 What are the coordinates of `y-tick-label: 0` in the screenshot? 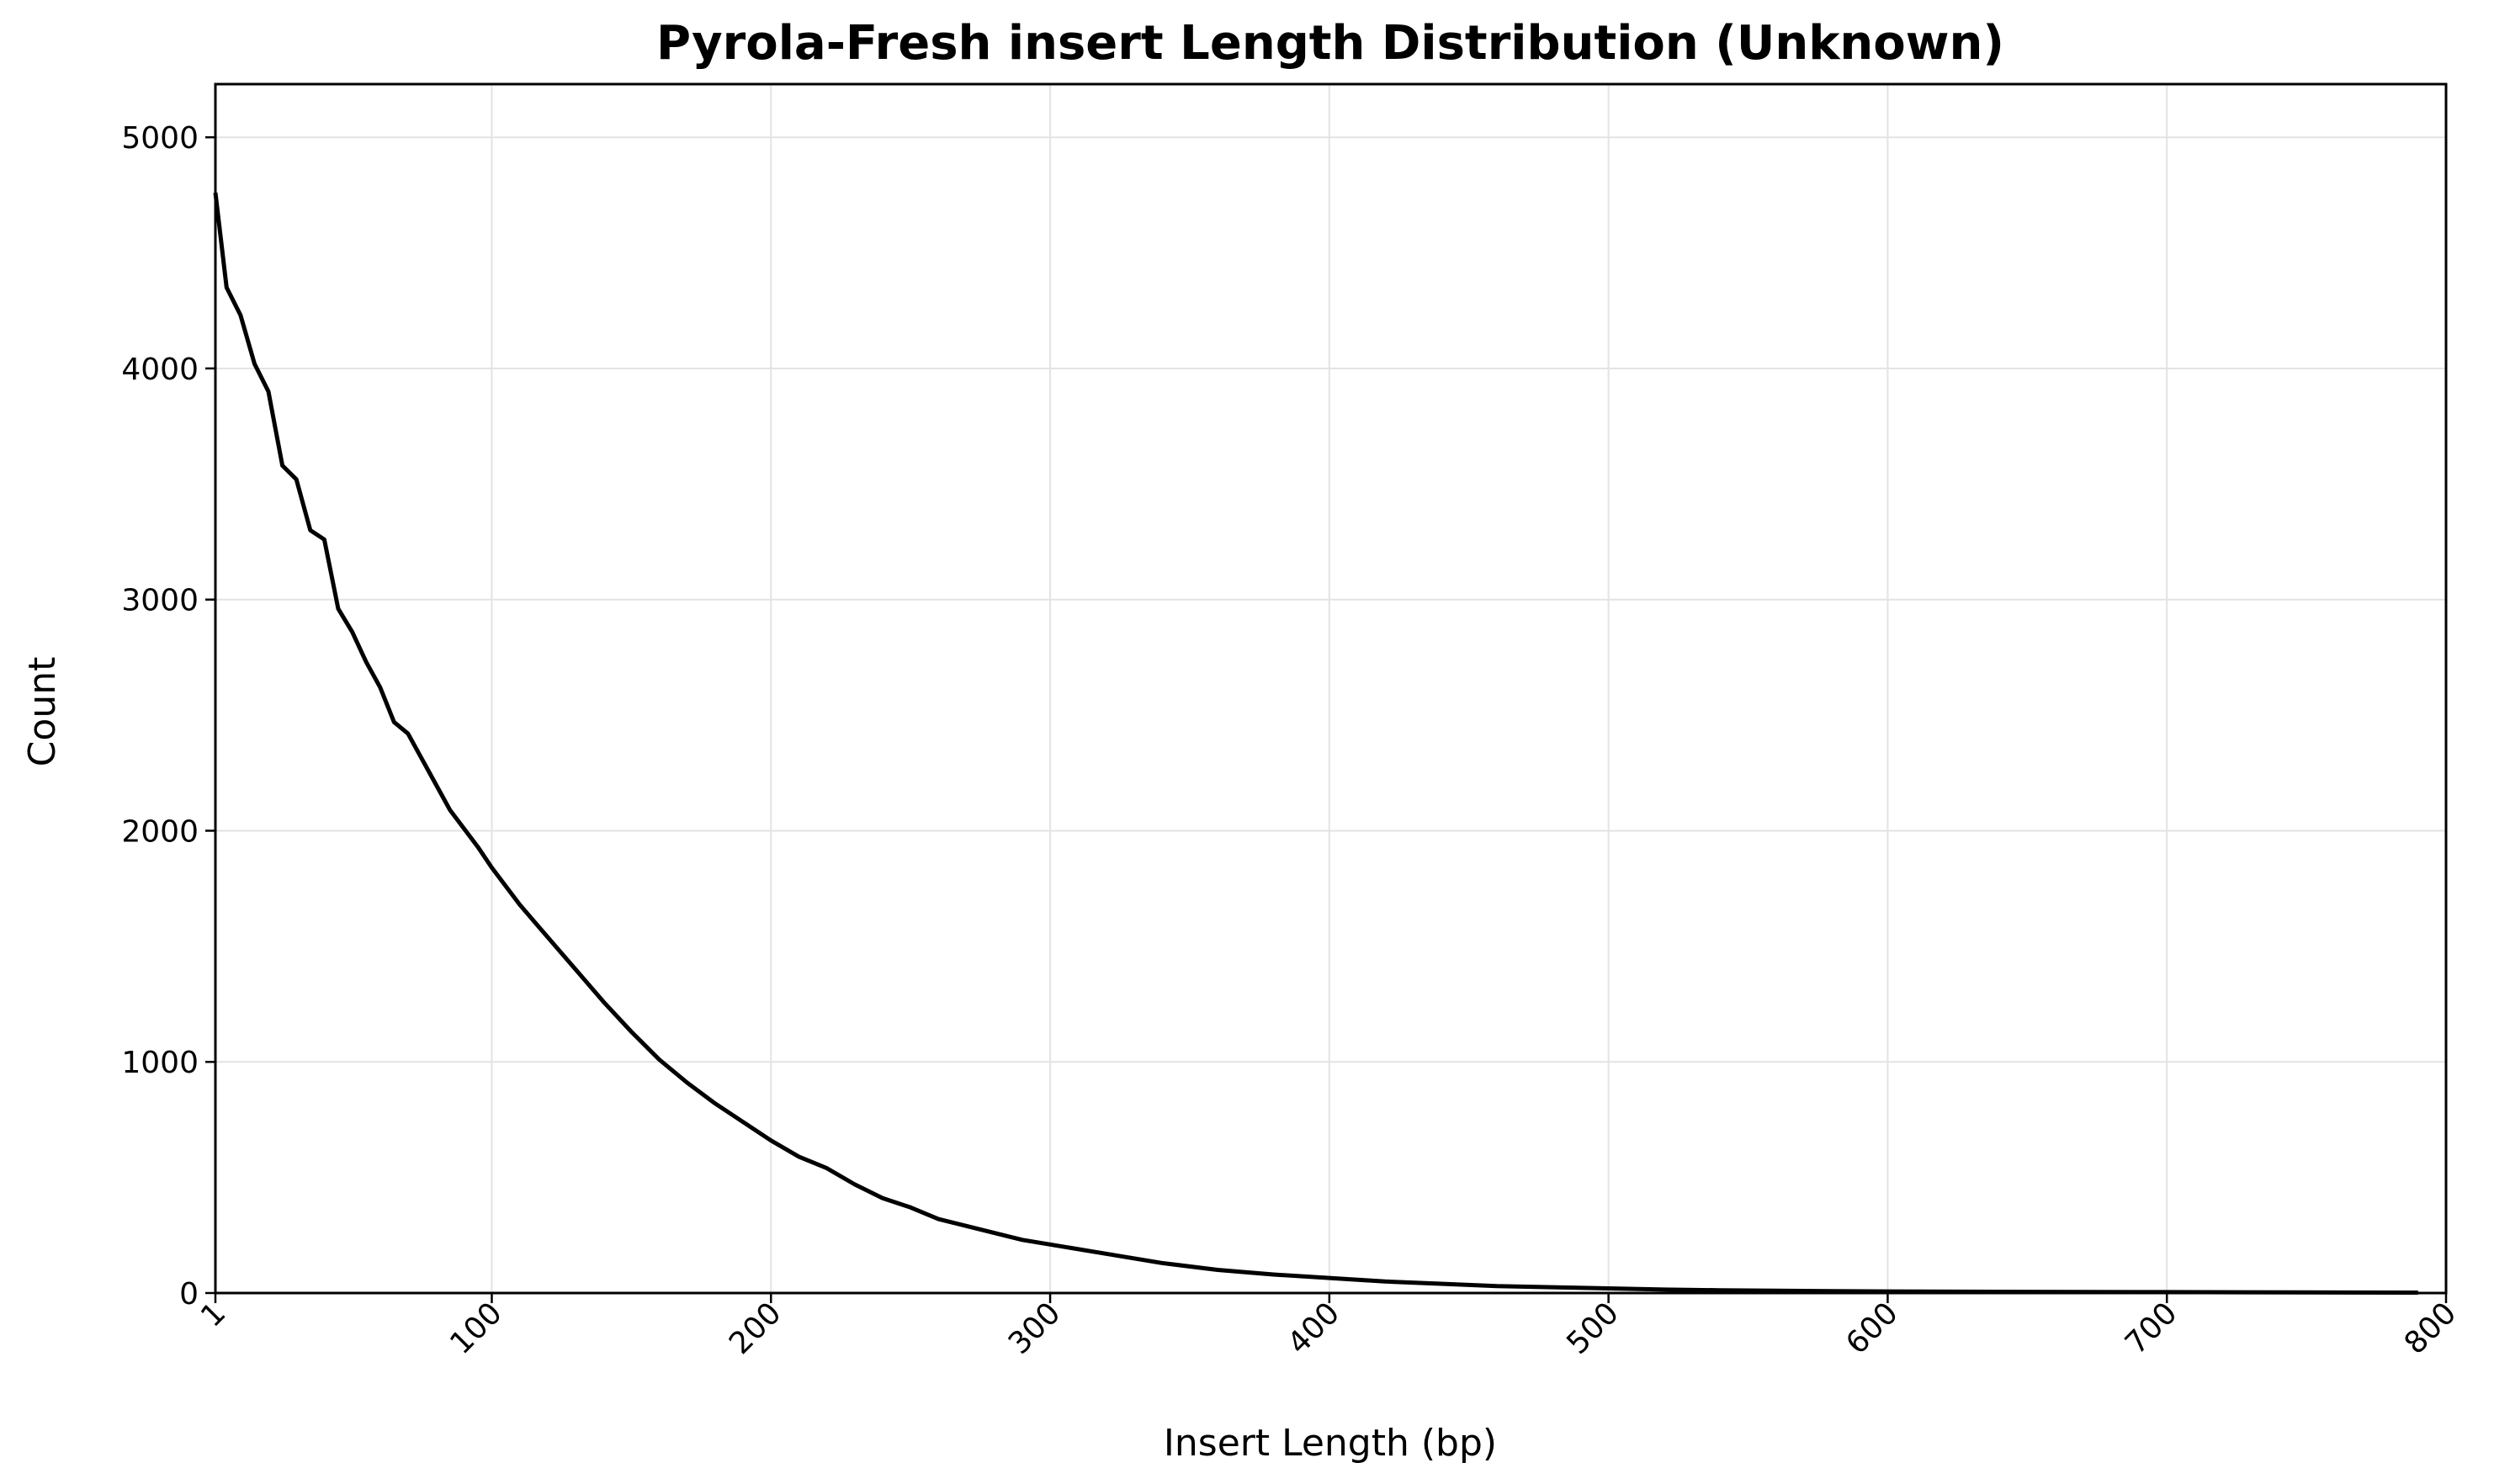 It's located at (189, 1294).